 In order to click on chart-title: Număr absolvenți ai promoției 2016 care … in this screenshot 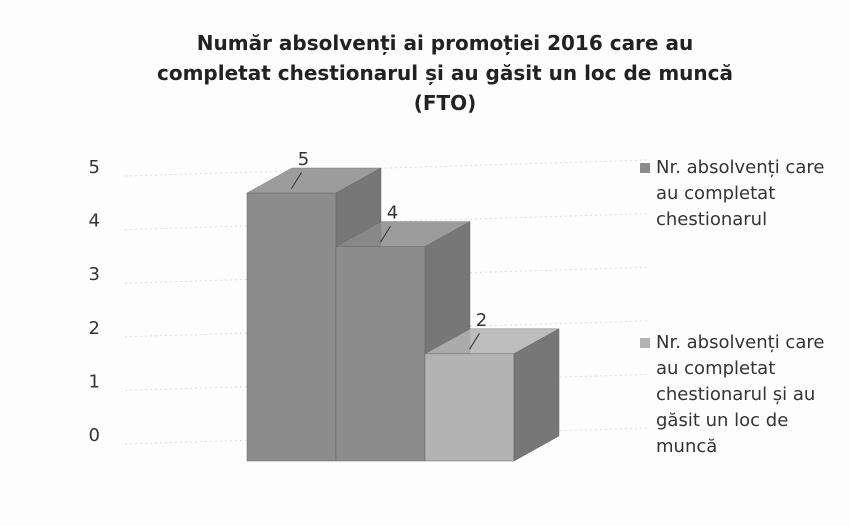, I will do `click(444, 73)`.